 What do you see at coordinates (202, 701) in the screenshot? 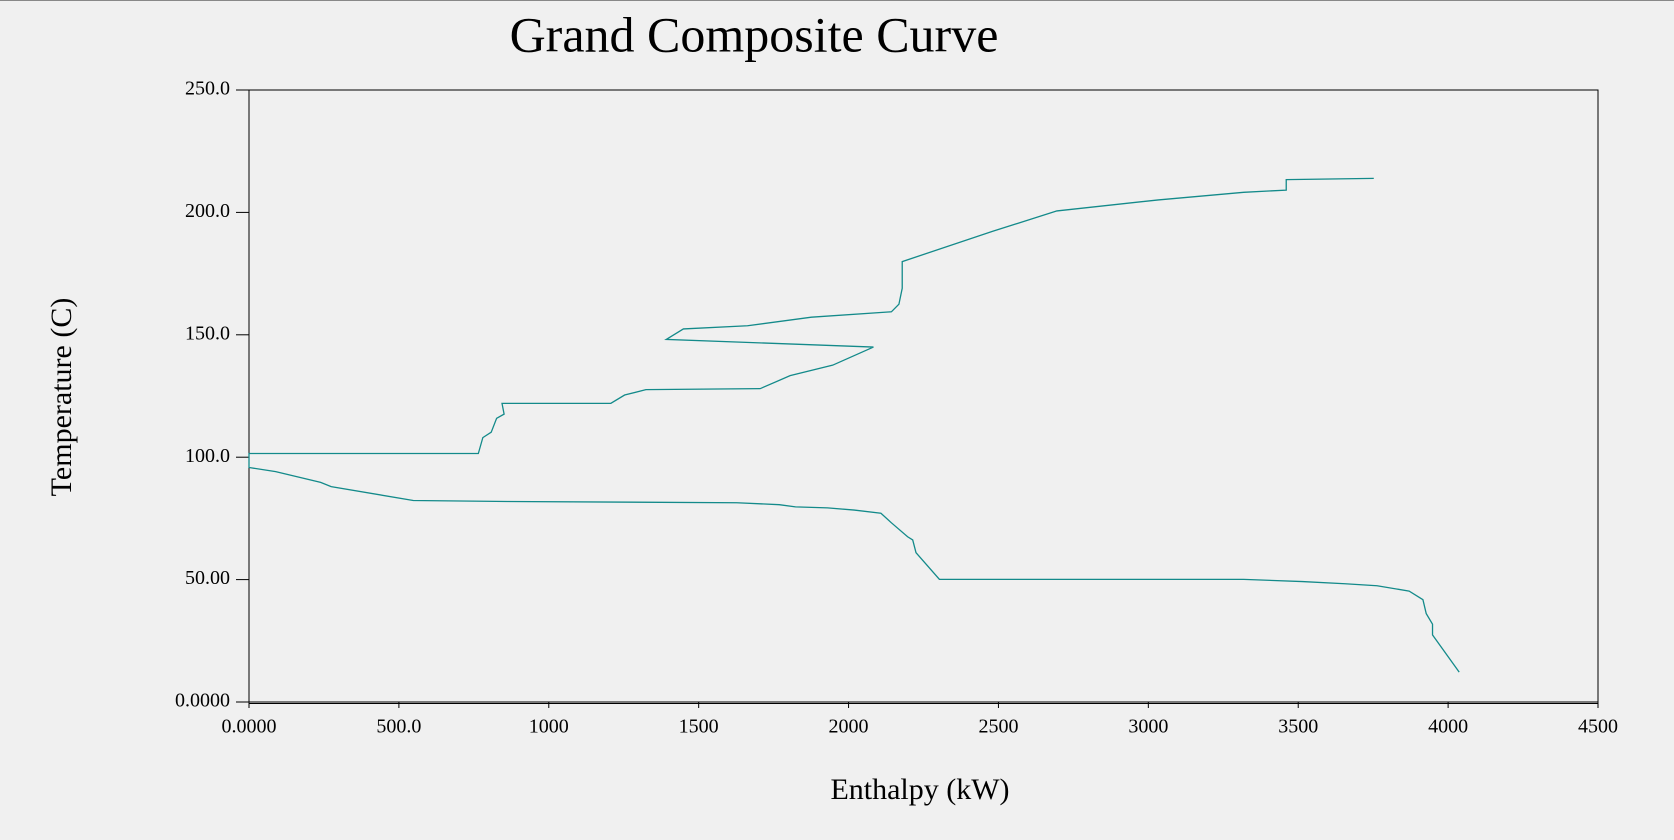
I see `y-tick-label: 0.0000` at bounding box center [202, 701].